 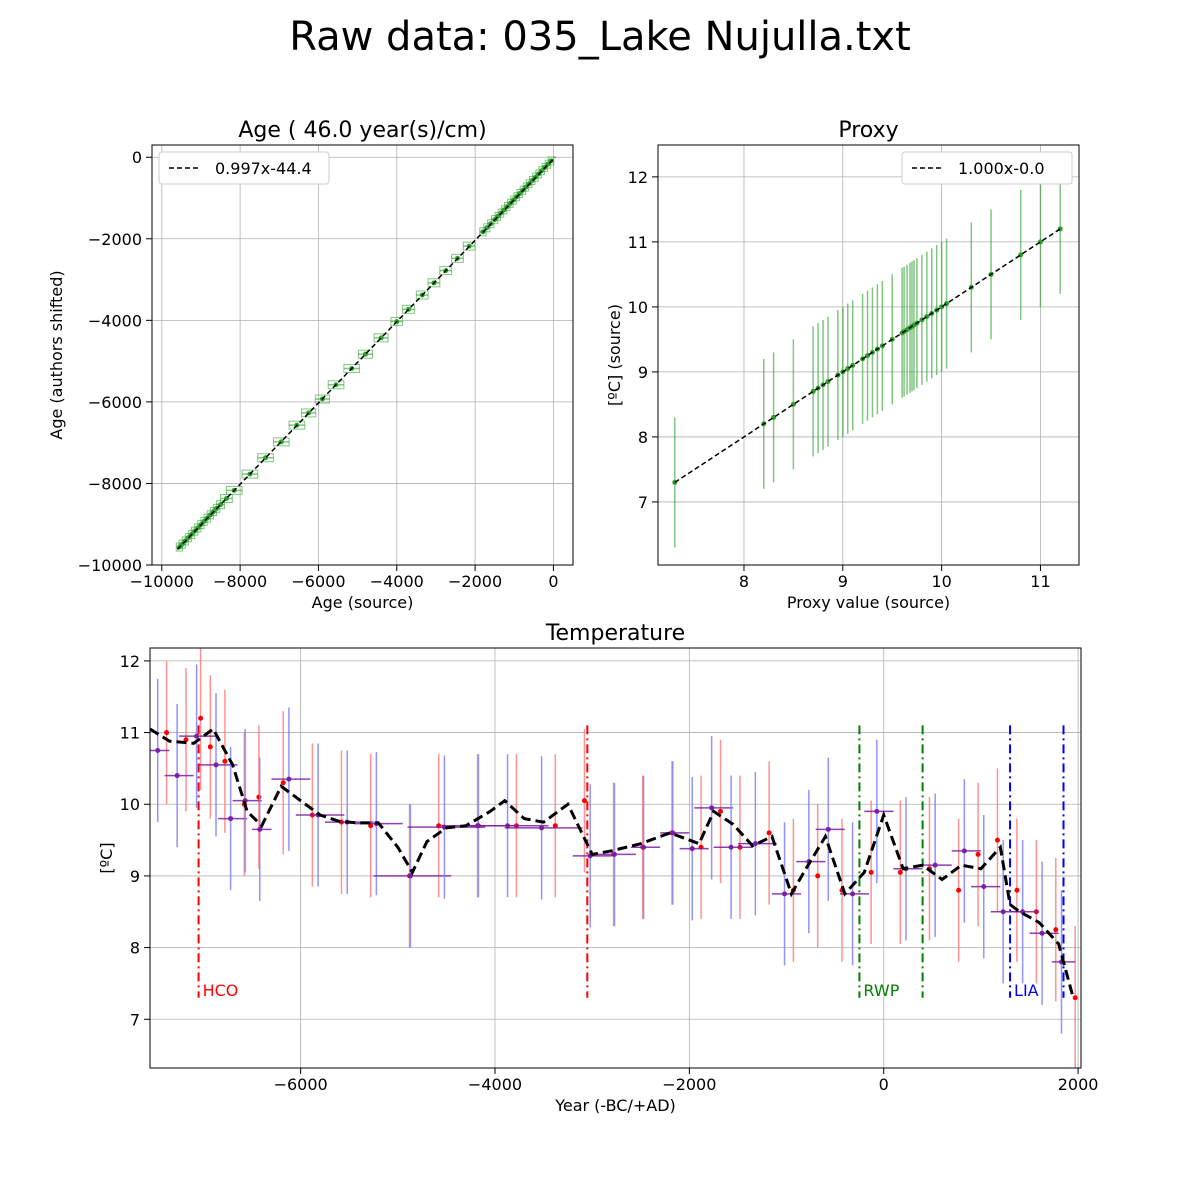 What do you see at coordinates (868, 602) in the screenshot?
I see `proxy-xlabel: Proxy value (source)` at bounding box center [868, 602].